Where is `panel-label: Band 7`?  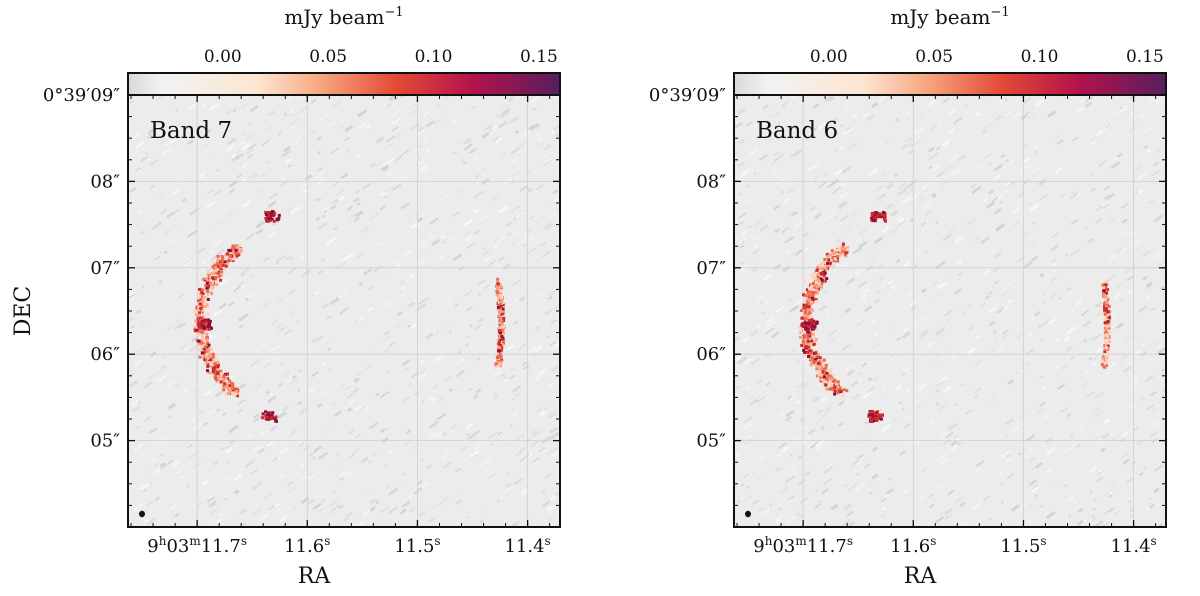
panel-label: Band 7 is located at coordinates (191, 131).